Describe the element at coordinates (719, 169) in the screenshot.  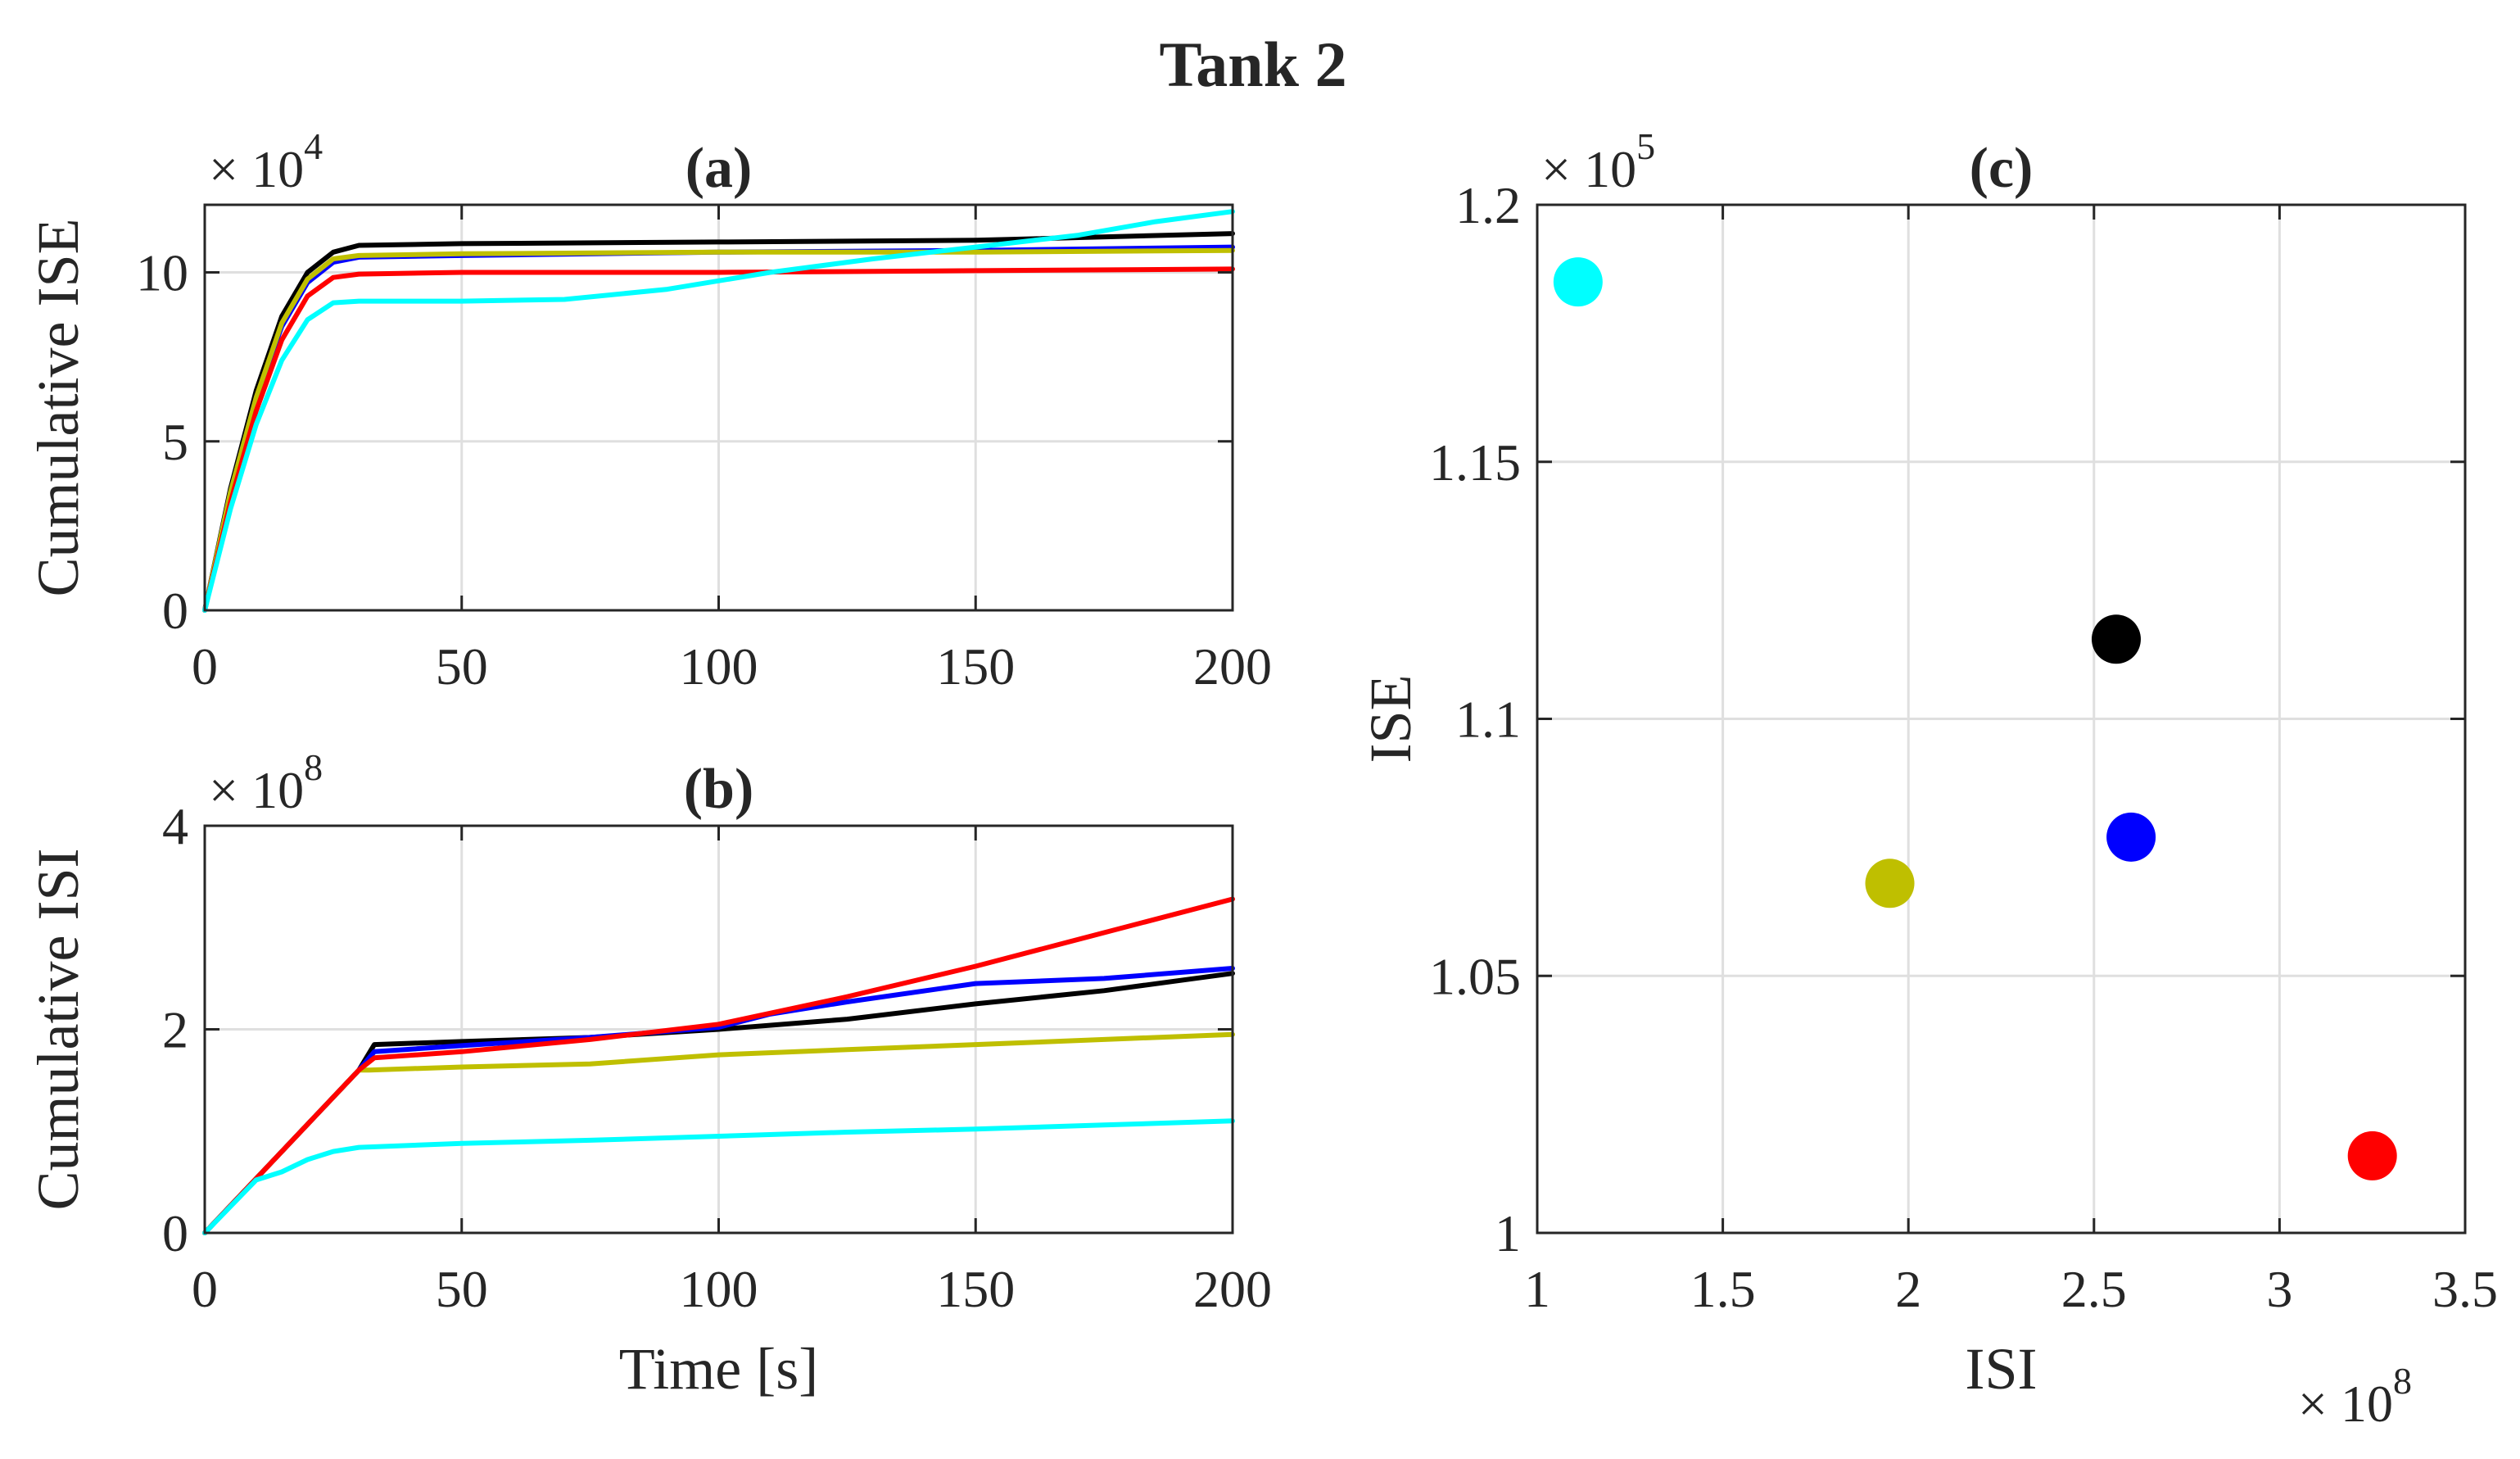
I see `panel-title: (a)` at that location.